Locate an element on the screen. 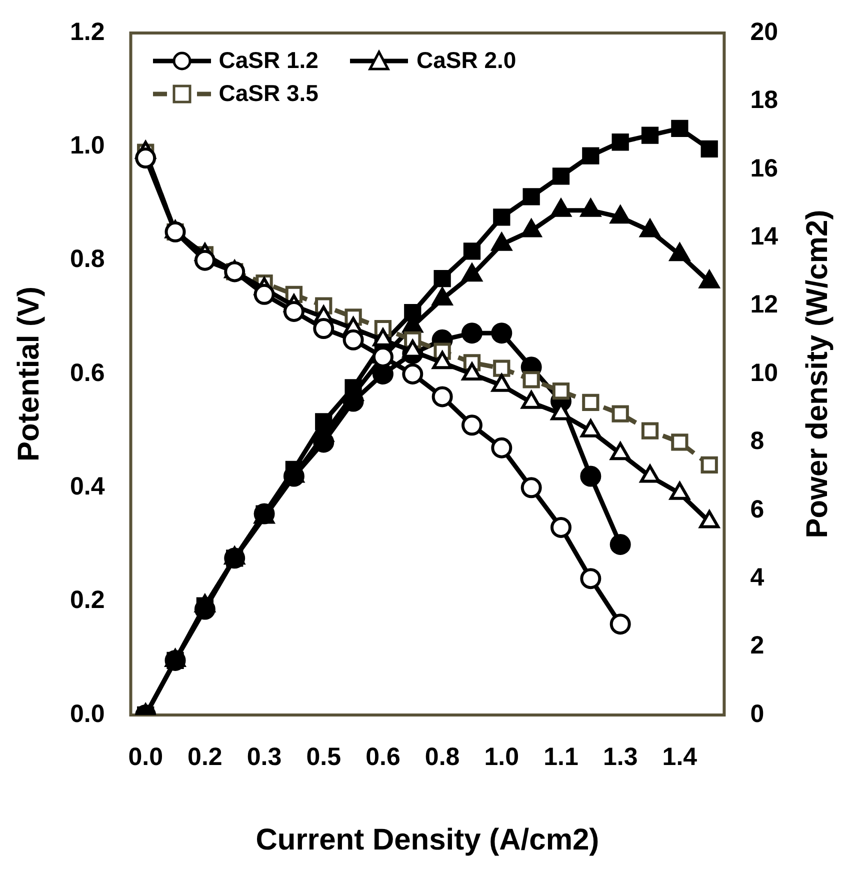  y2-tick-label: 2 is located at coordinates (757, 646).